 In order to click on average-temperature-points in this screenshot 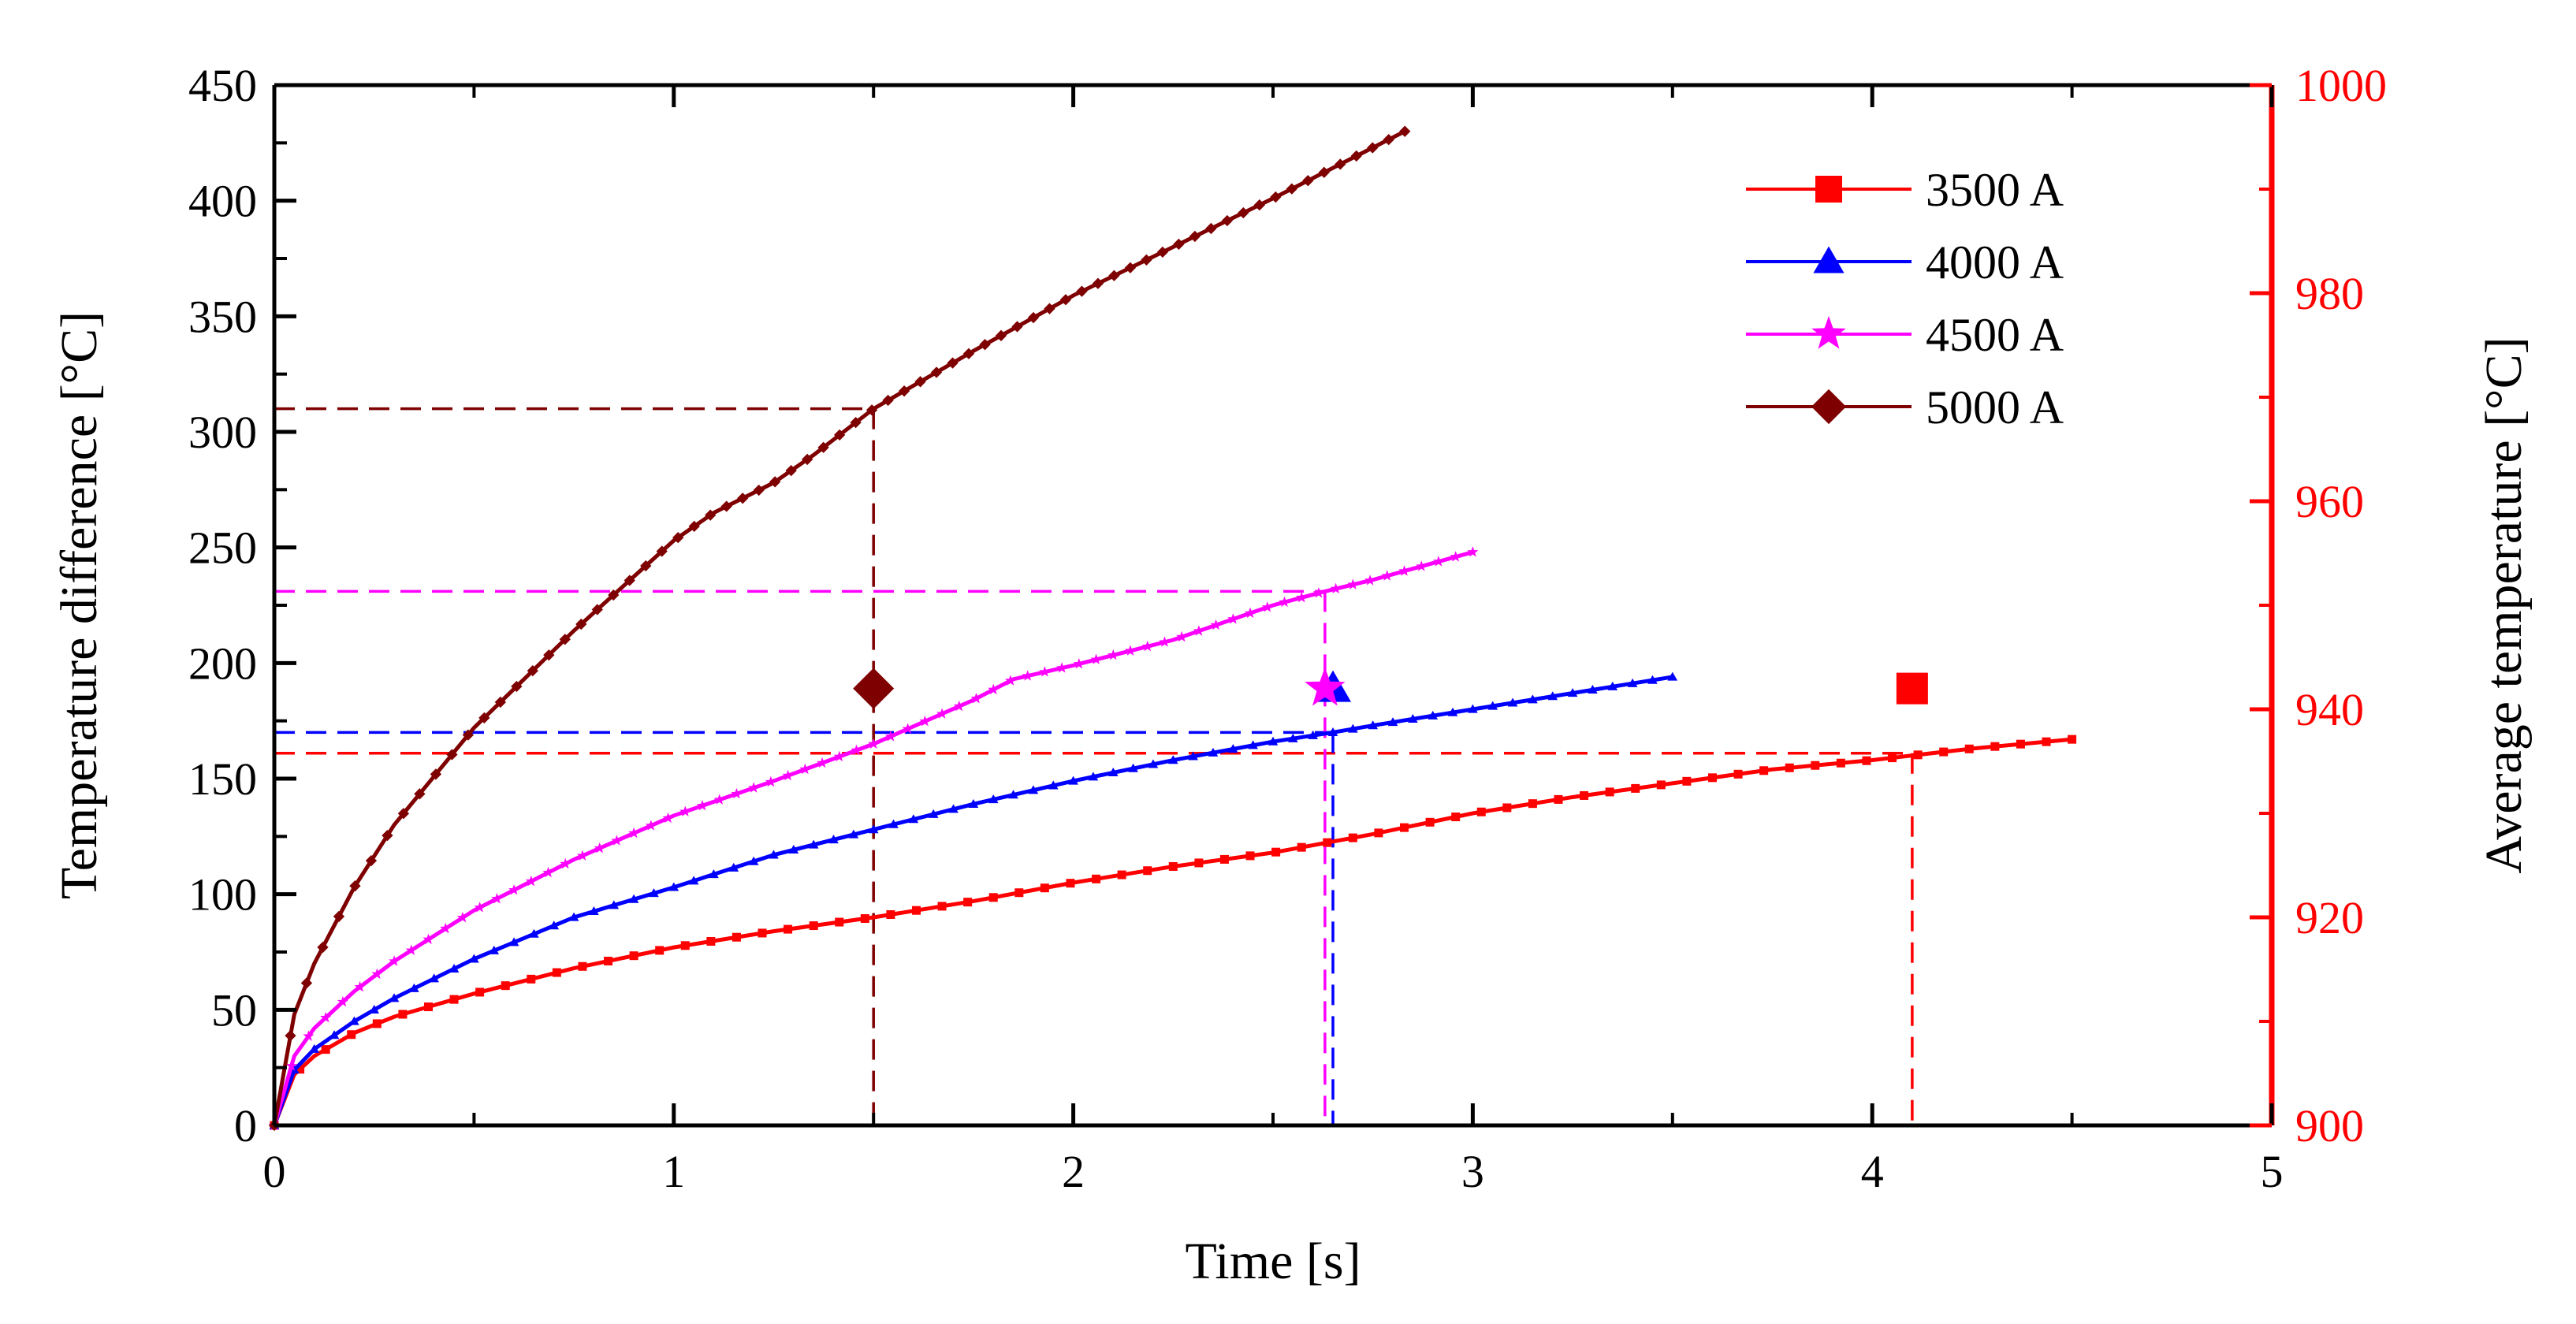, I will do `click(1390, 688)`.